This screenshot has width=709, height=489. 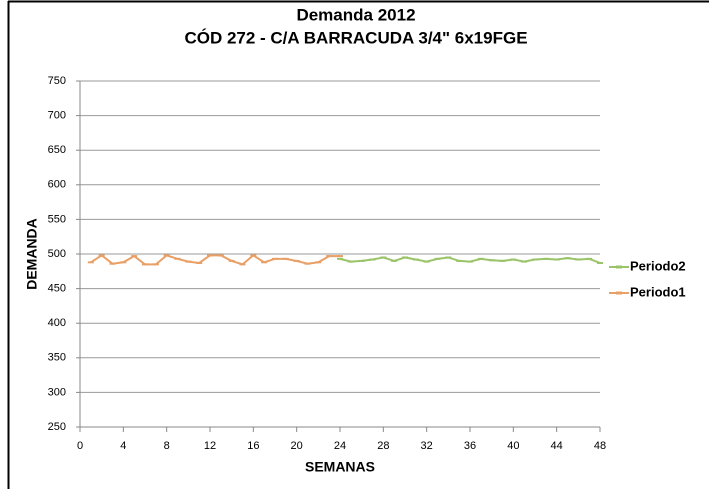 I want to click on y-tick-label: 400, so click(x=57, y=323).